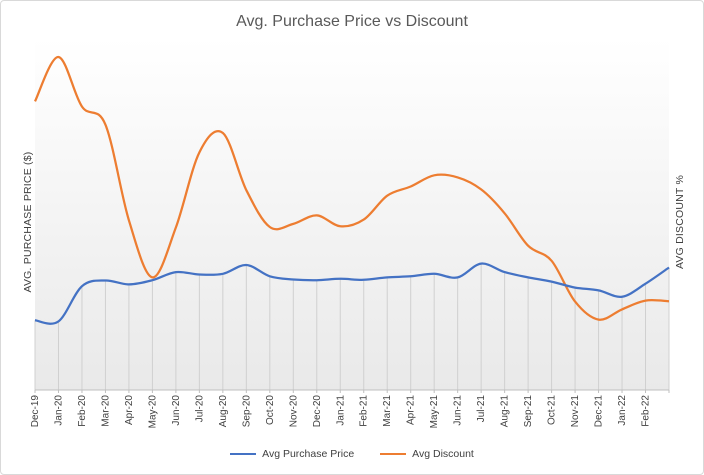  I want to click on x-tick-label: Apr-21, so click(411, 410).